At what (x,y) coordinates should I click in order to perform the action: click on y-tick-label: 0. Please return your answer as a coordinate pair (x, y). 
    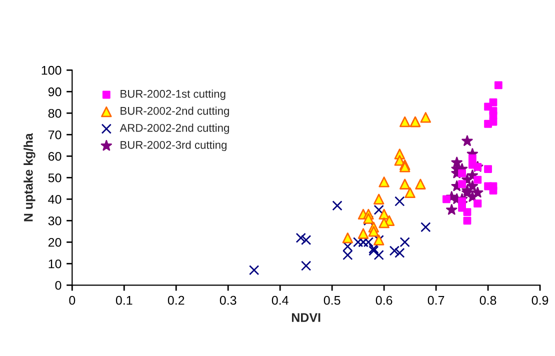
    Looking at the image, I should click on (58, 285).